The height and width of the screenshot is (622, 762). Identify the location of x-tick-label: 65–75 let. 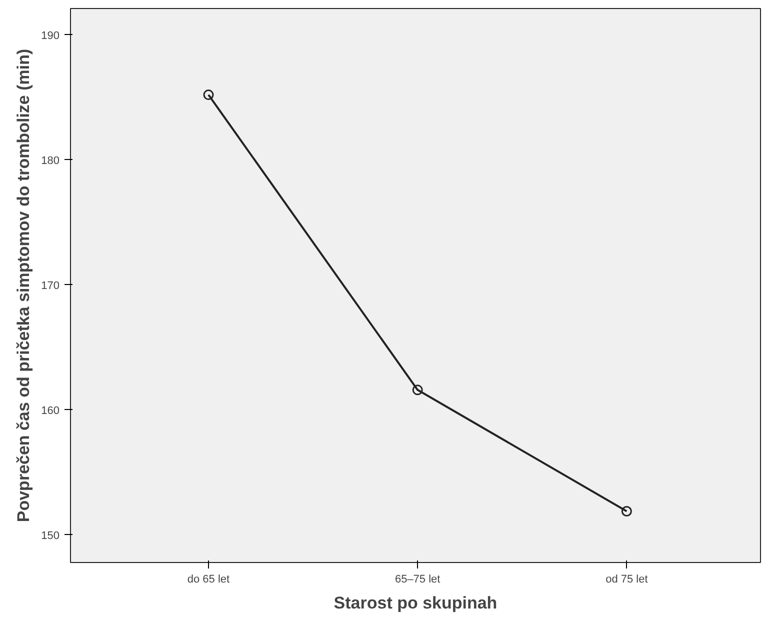
(417, 580).